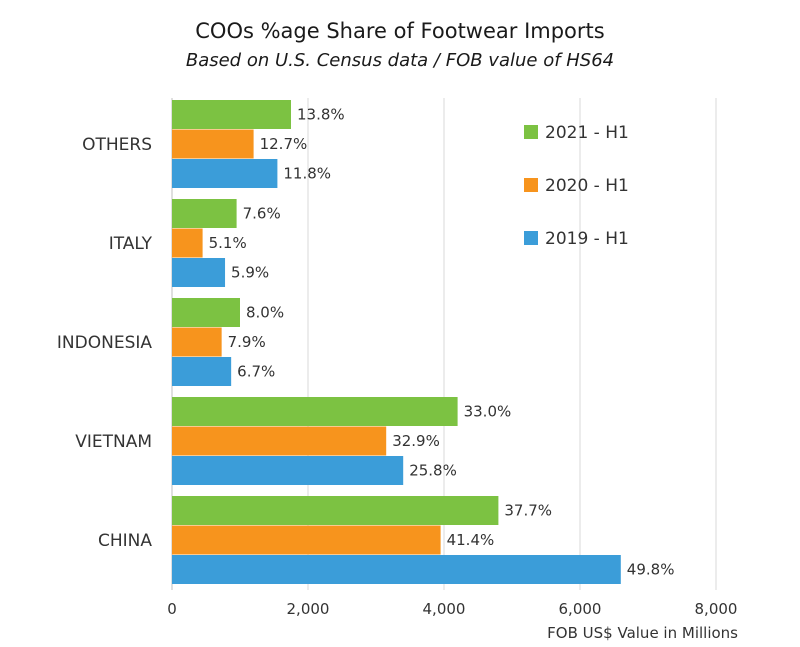 This screenshot has height=647, width=800. Describe the element at coordinates (716, 609) in the screenshot. I see `x-tick-label-8000: 8,000` at that location.